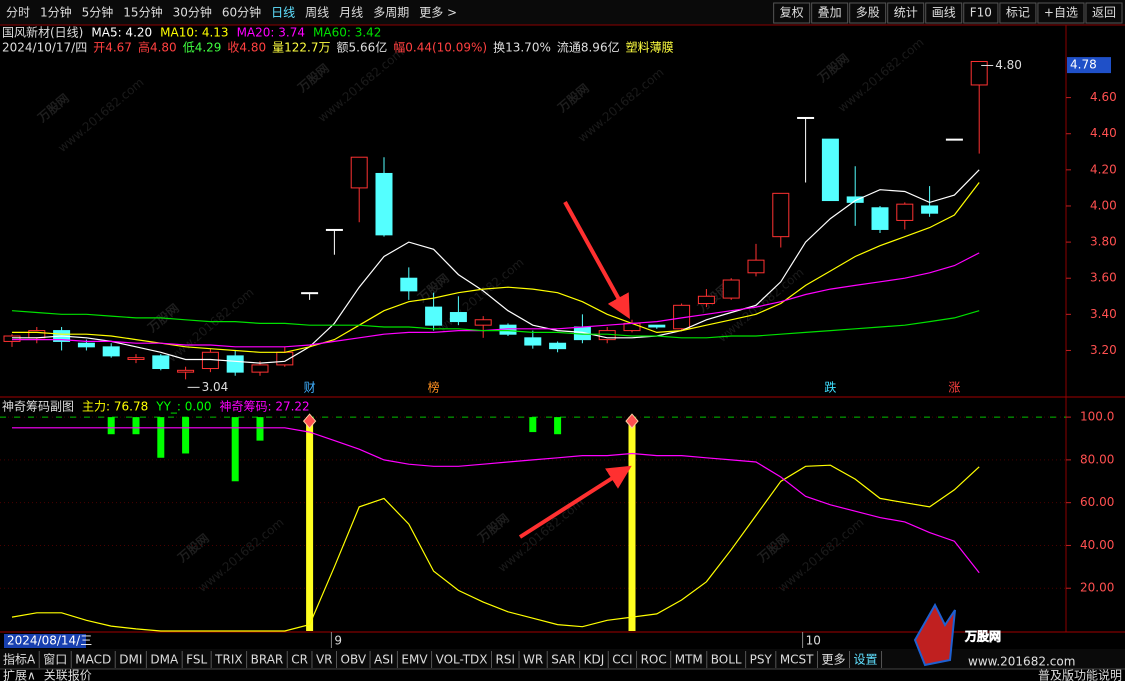  I want to click on legend-entry: MA60: 3.42, so click(347, 33).